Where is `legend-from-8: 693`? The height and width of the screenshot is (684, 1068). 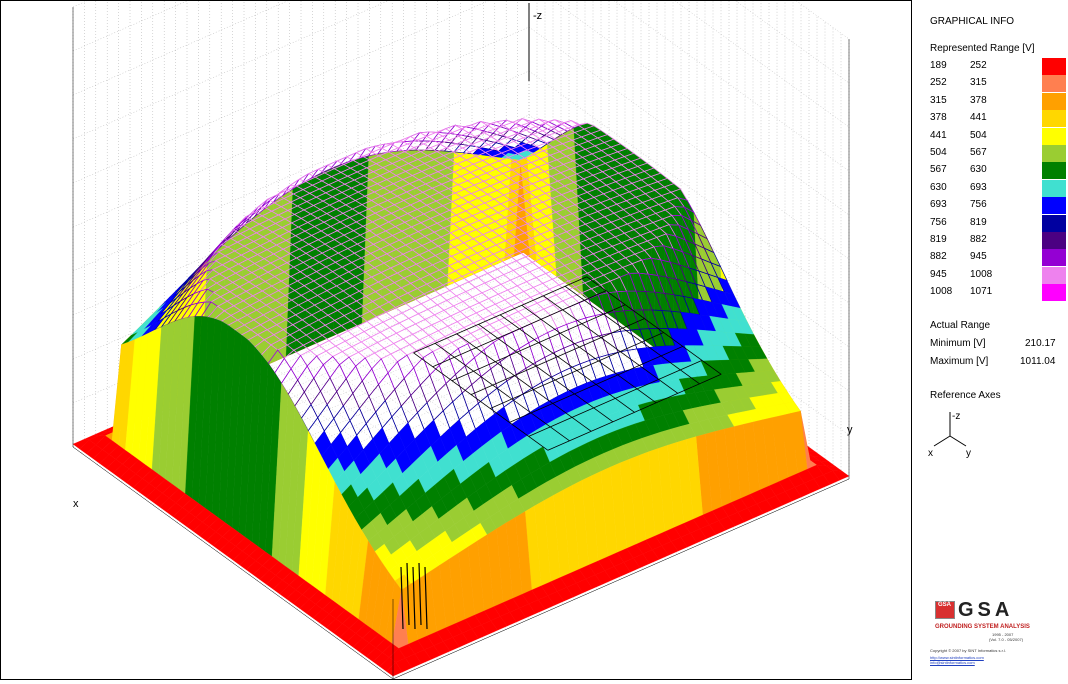
legend-from-8: 693 is located at coordinates (938, 205).